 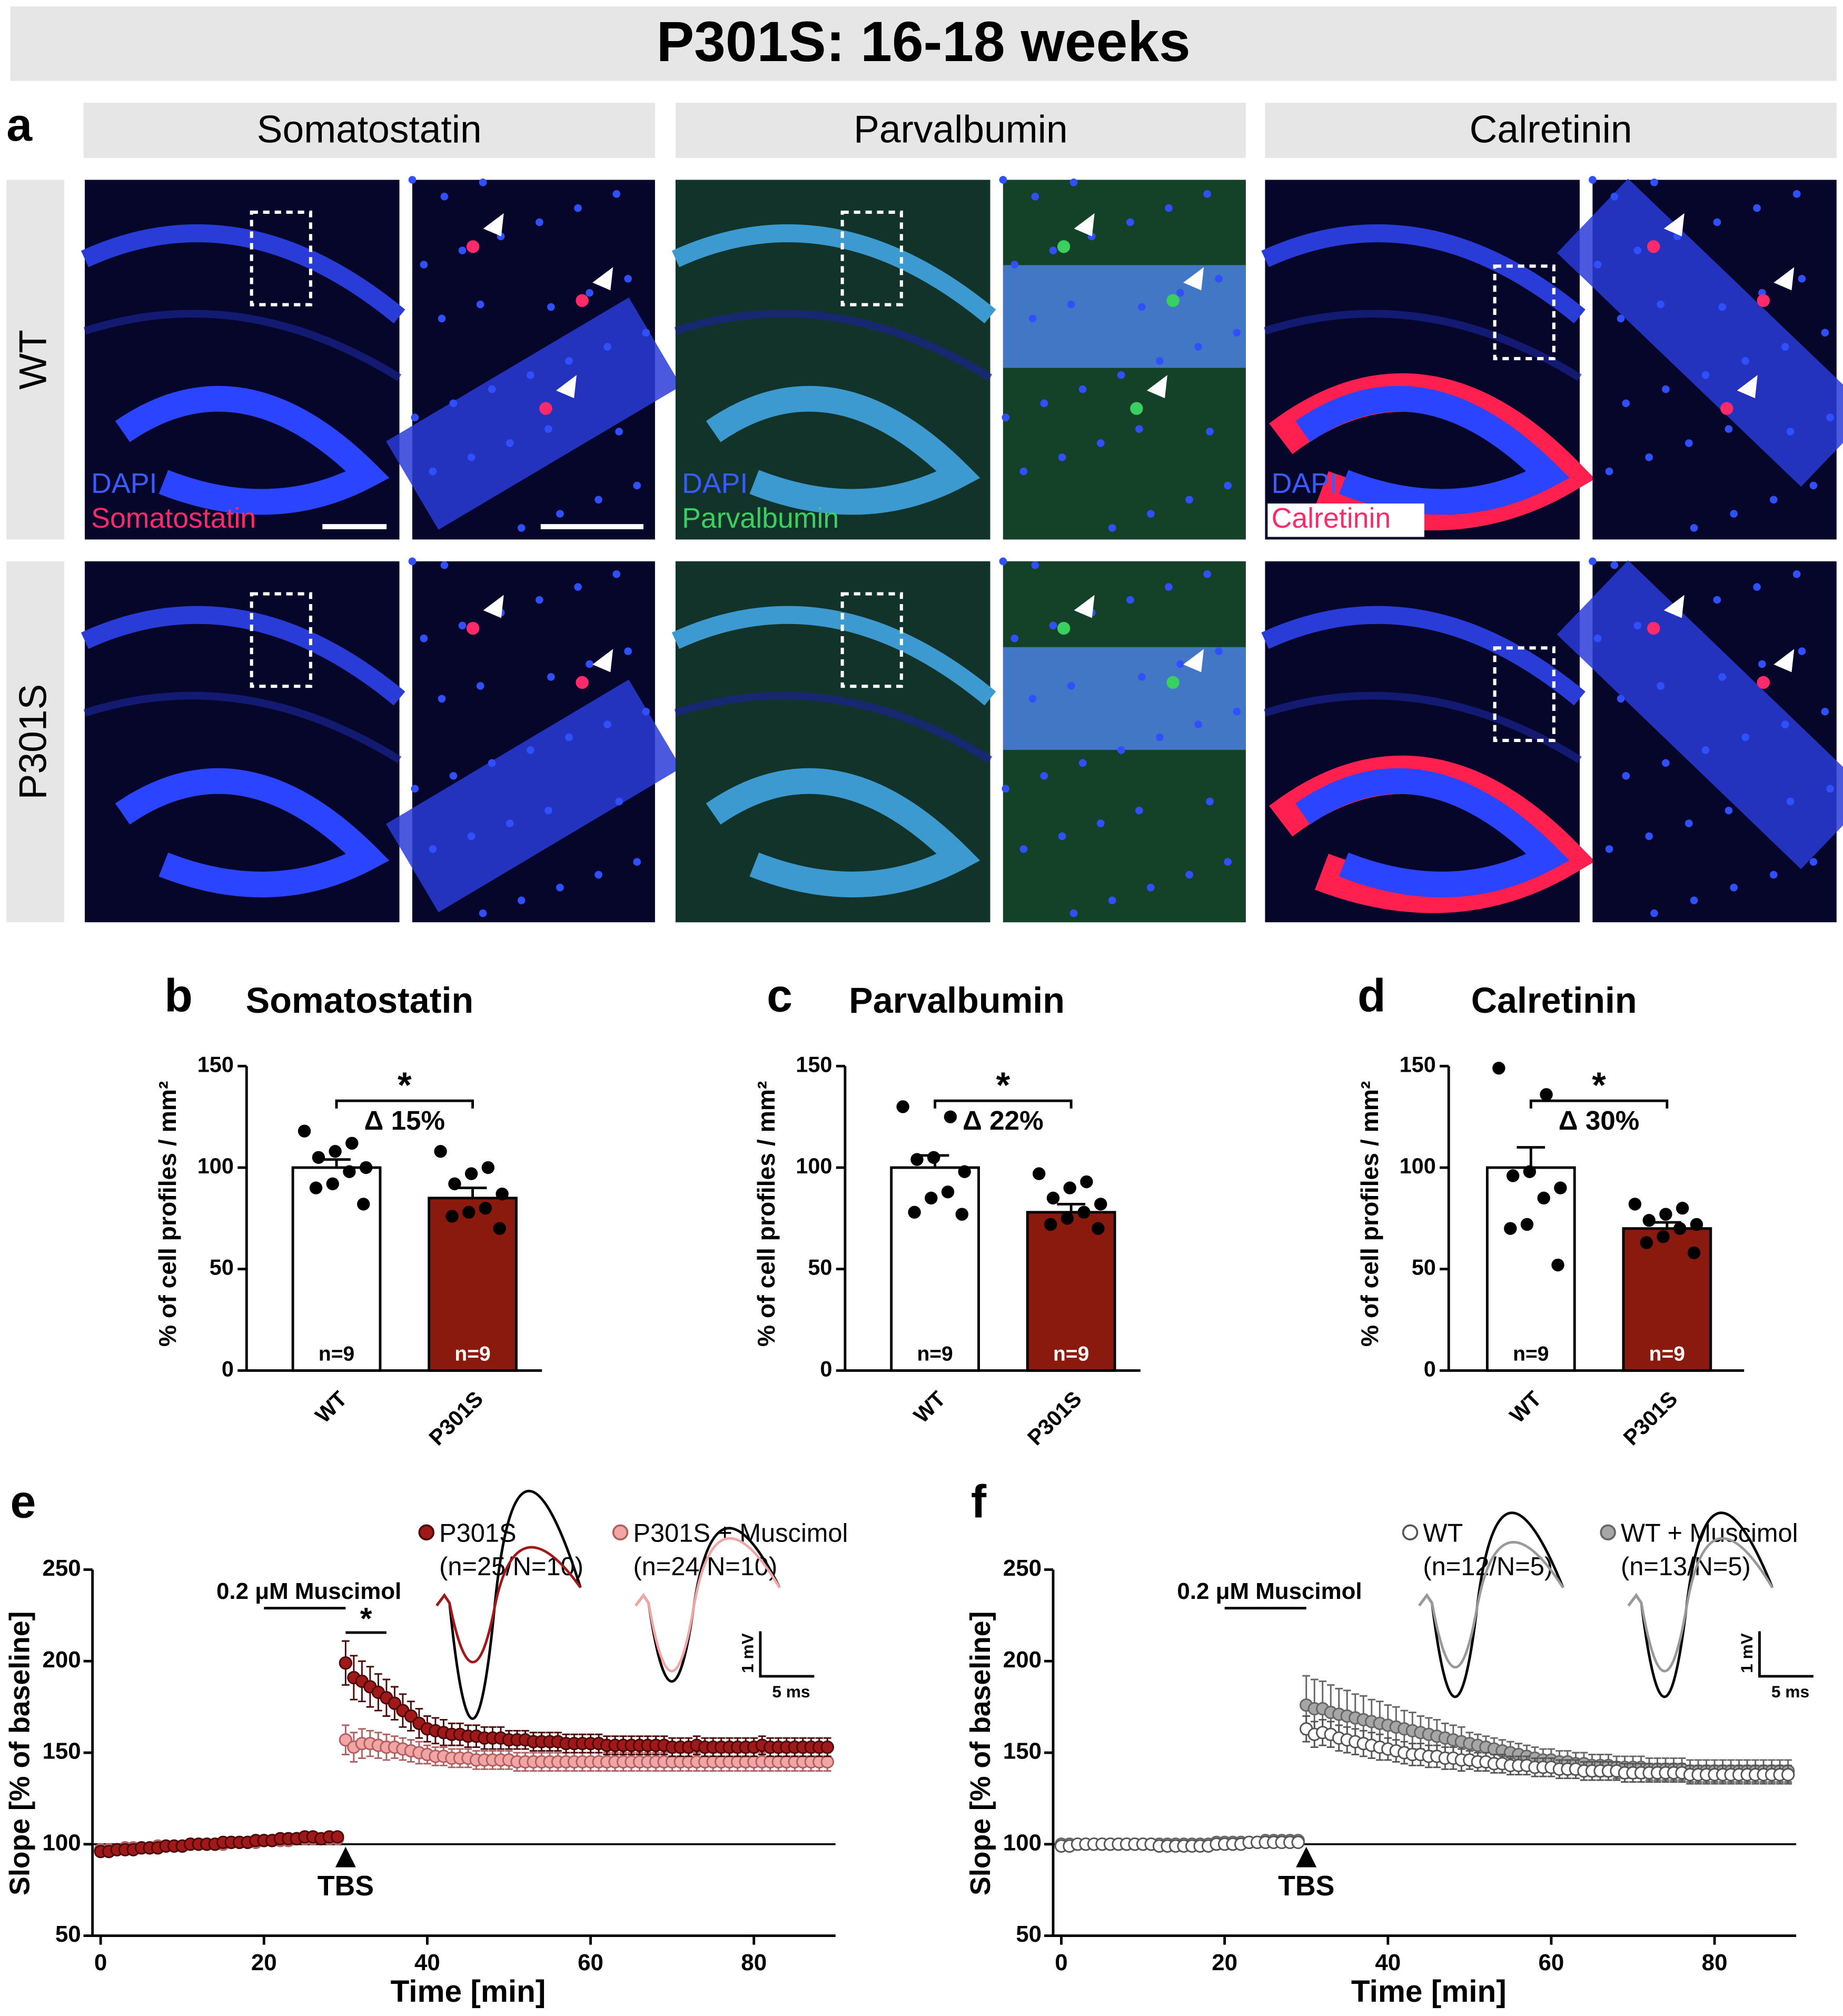 I want to click on y-axis-label: % of cell profiles / mm², so click(x=1369, y=1214).